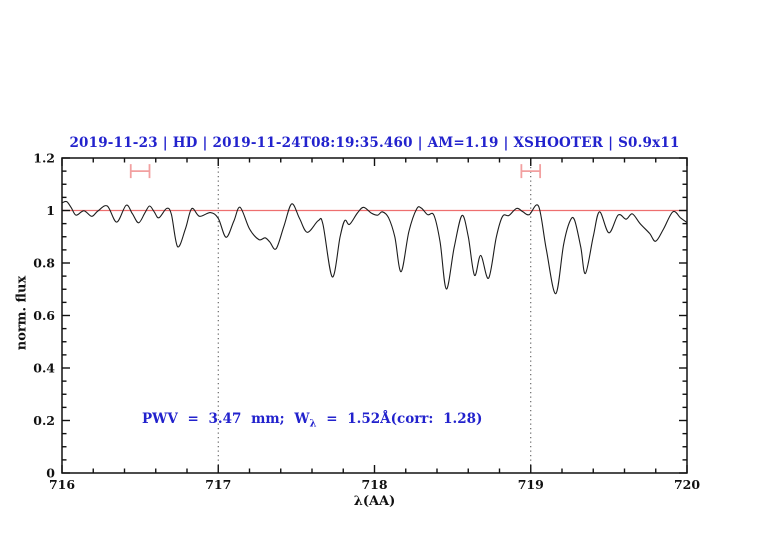 The height and width of the screenshot is (542, 782). I want to click on y-axis-label: norm. flux, so click(22, 313).